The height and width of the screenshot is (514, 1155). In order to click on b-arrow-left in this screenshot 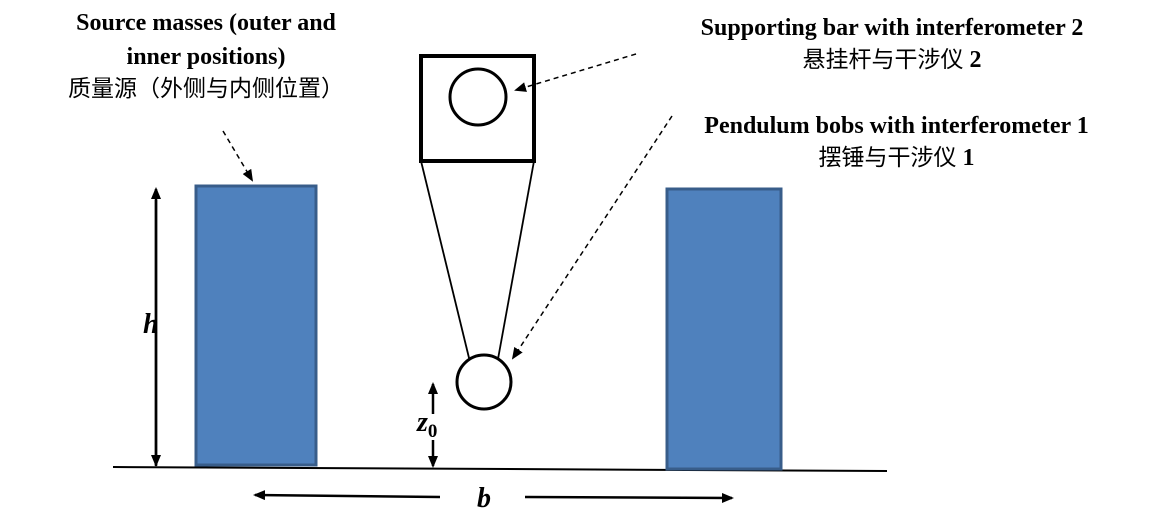, I will do `click(347, 495)`.